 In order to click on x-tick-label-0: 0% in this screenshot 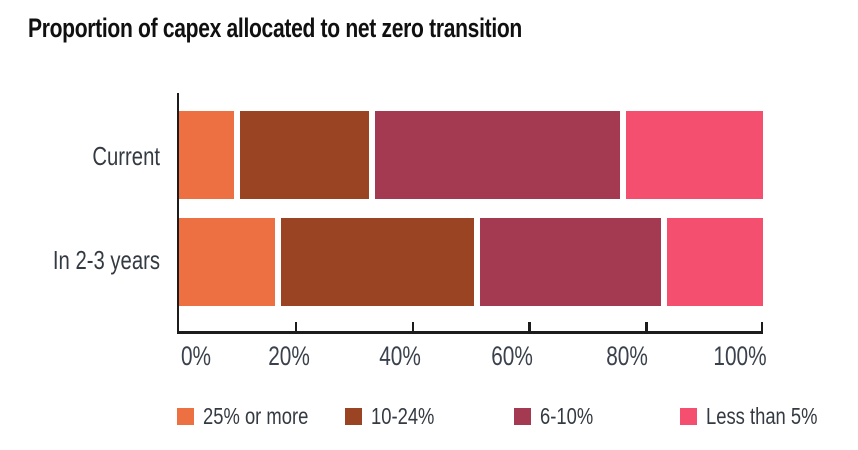, I will do `click(196, 356)`.